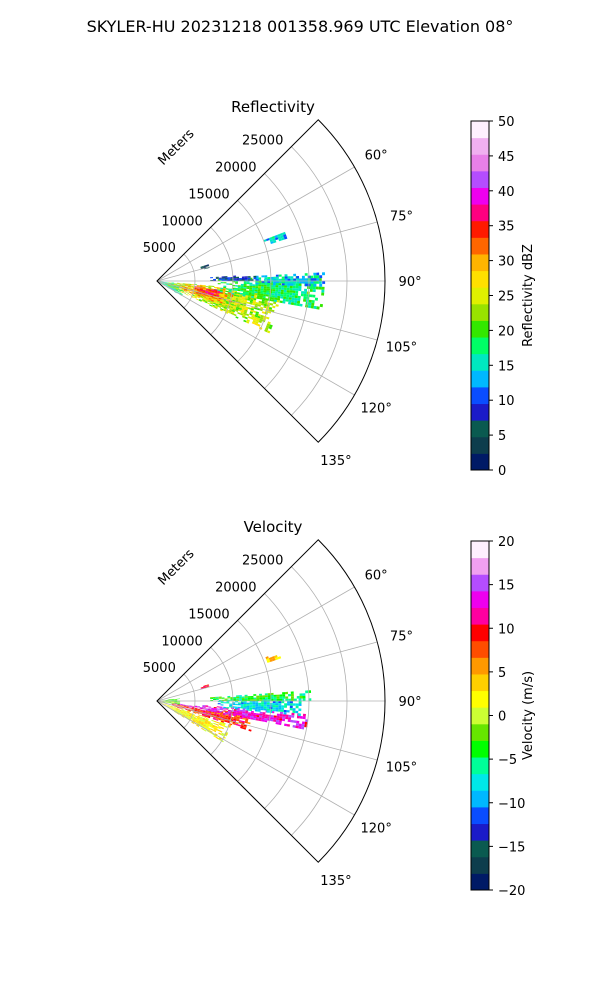 The image size is (600, 1000). What do you see at coordinates (502, 471) in the screenshot?
I see `colorbar-tick-label: 0` at bounding box center [502, 471].